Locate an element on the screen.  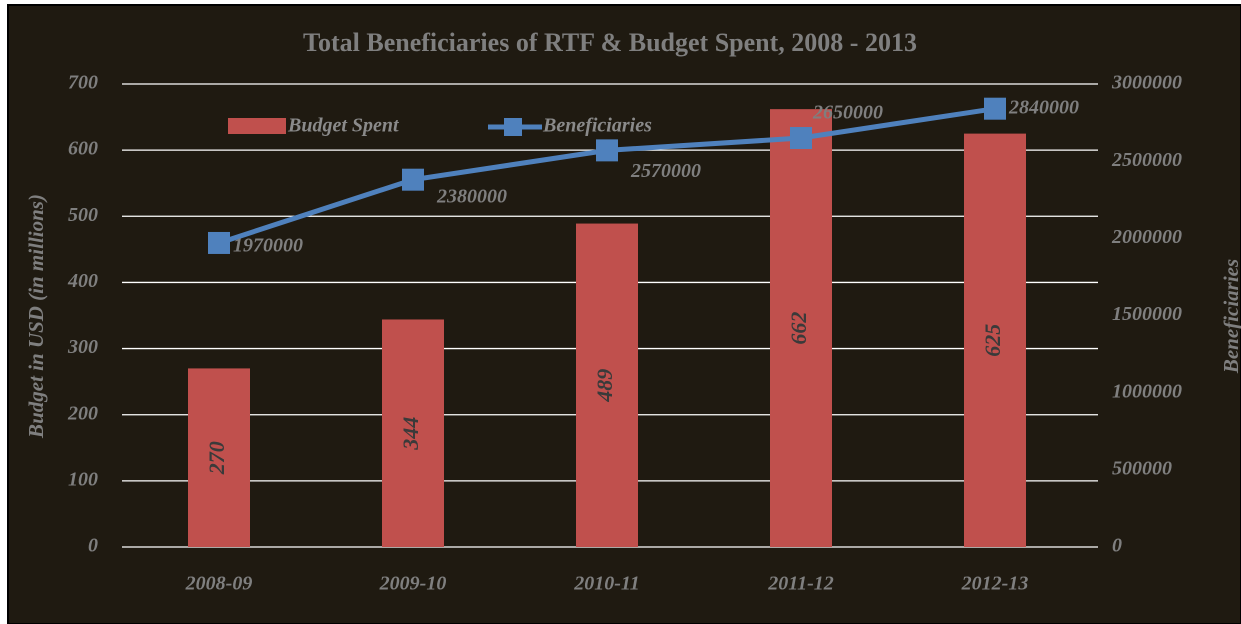
y-tick-label: 300 is located at coordinates (82, 347).